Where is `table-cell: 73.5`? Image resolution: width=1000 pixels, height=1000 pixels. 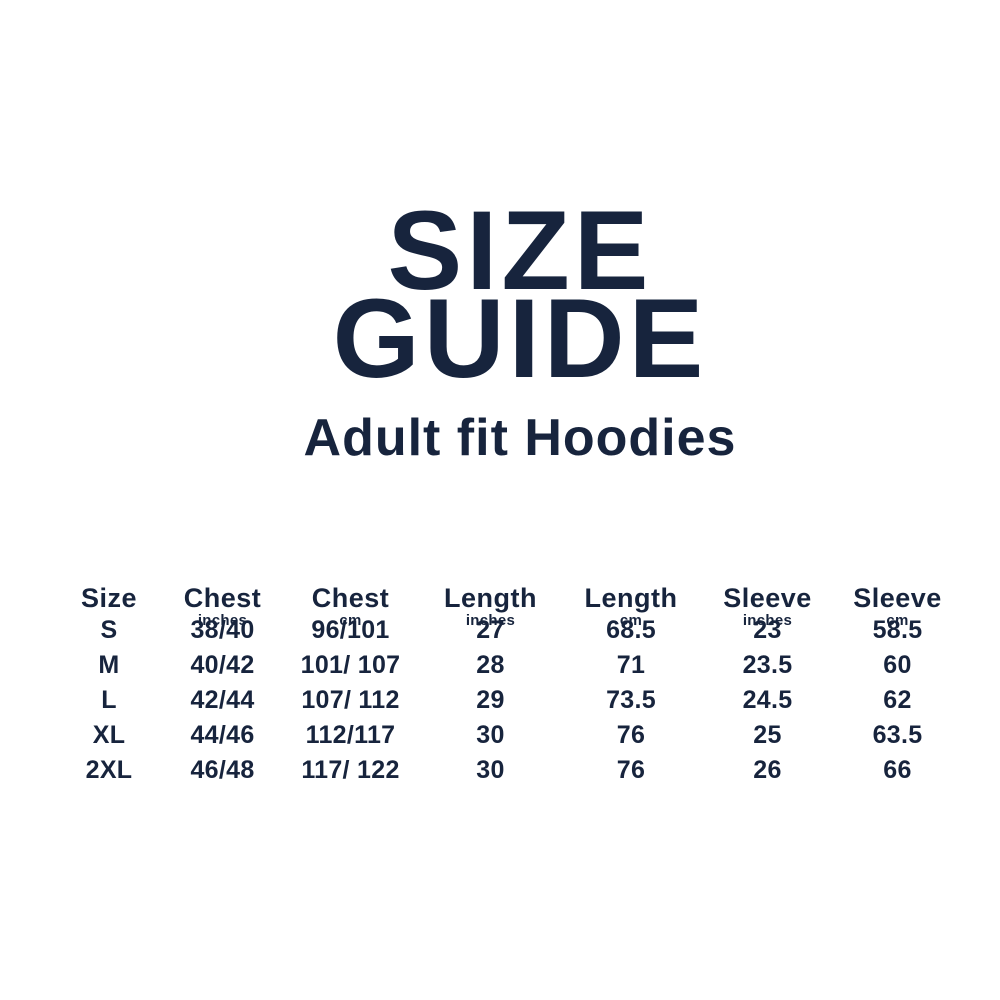 table-cell: 73.5 is located at coordinates (631, 700).